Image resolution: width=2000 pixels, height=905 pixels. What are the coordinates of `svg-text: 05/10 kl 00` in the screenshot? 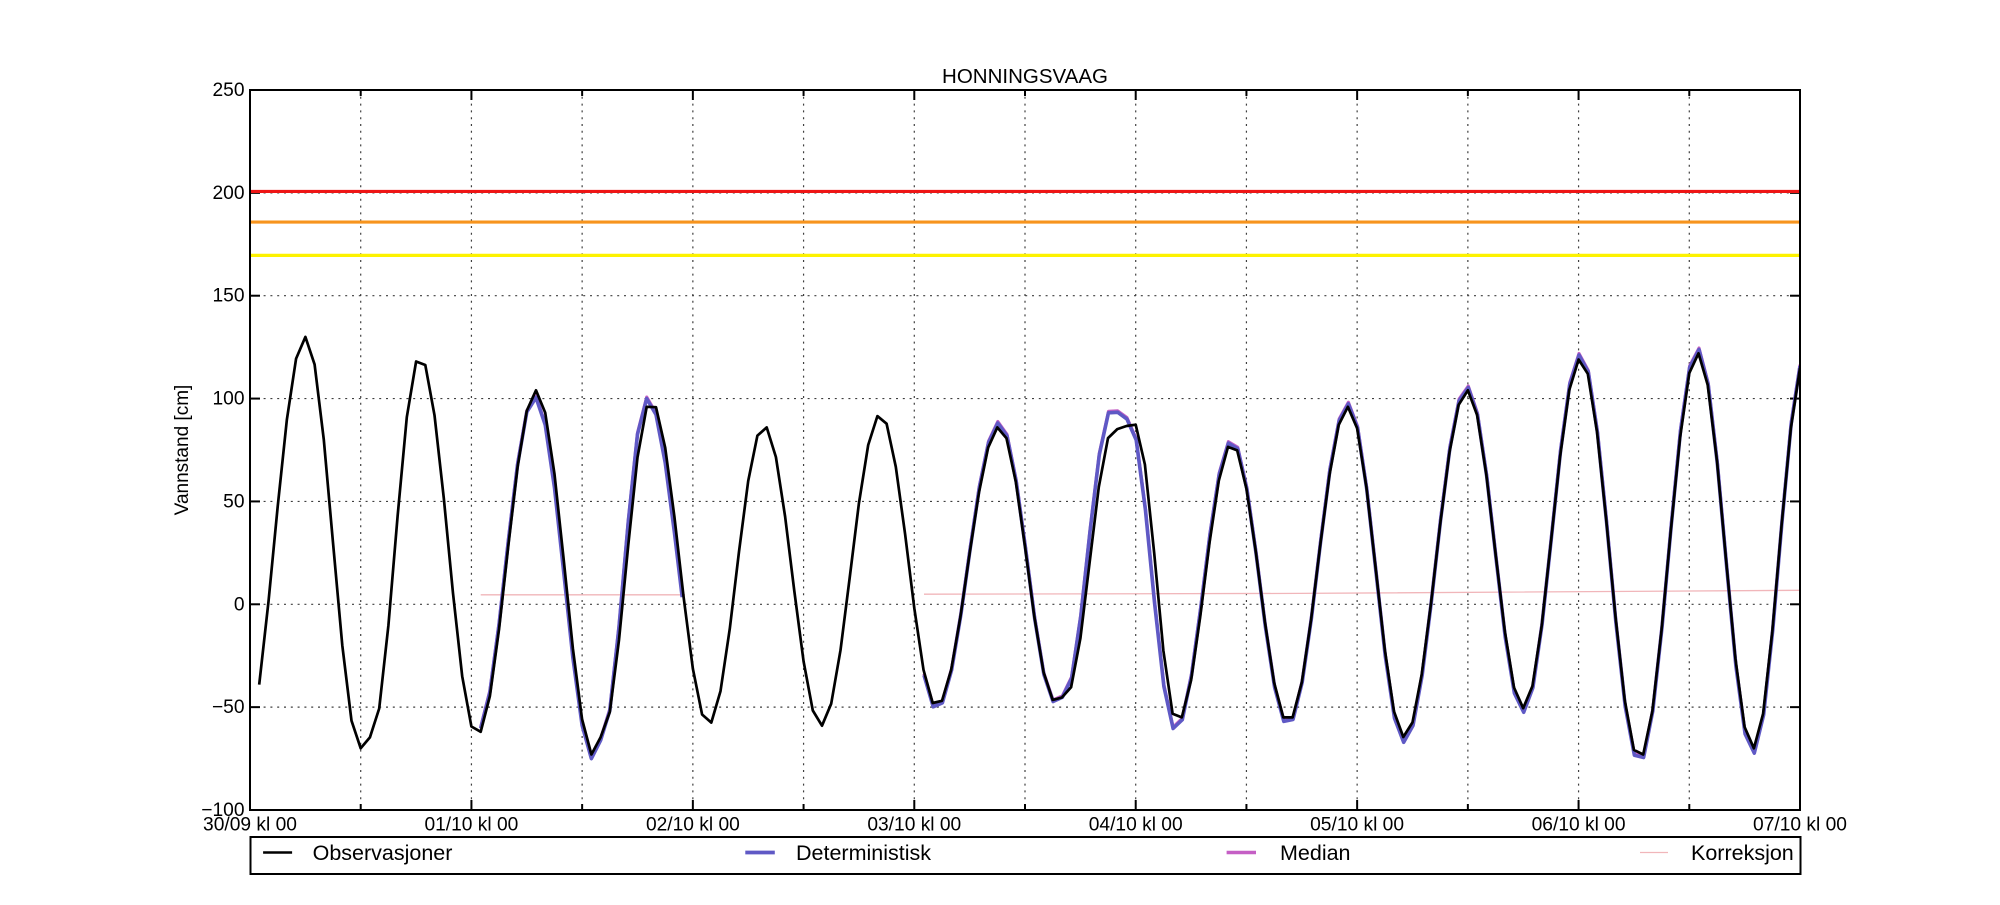 It's located at (1357, 825).